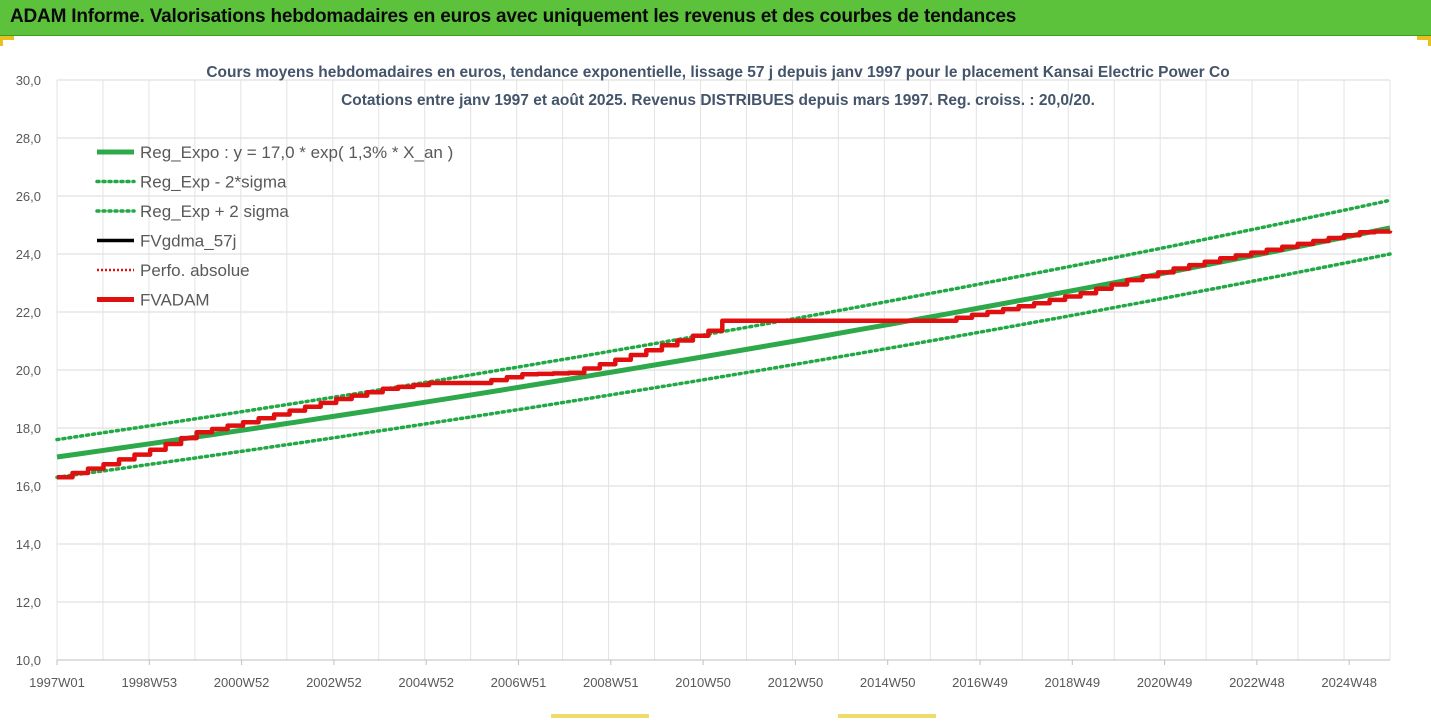 The width and height of the screenshot is (1431, 723). I want to click on x-tick-label: 2012W50, so click(796, 682).